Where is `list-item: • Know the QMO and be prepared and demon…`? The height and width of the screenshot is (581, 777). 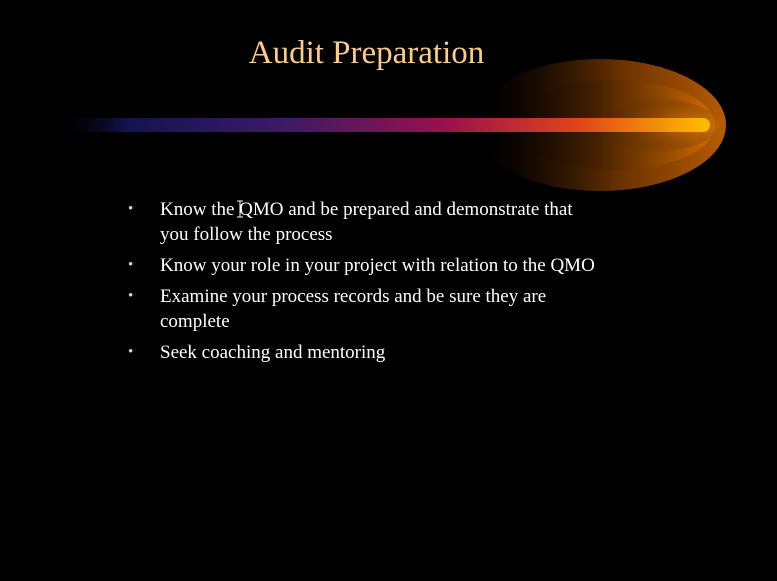
list-item: • Know the QMO and be prepared and demon… is located at coordinates (363, 222).